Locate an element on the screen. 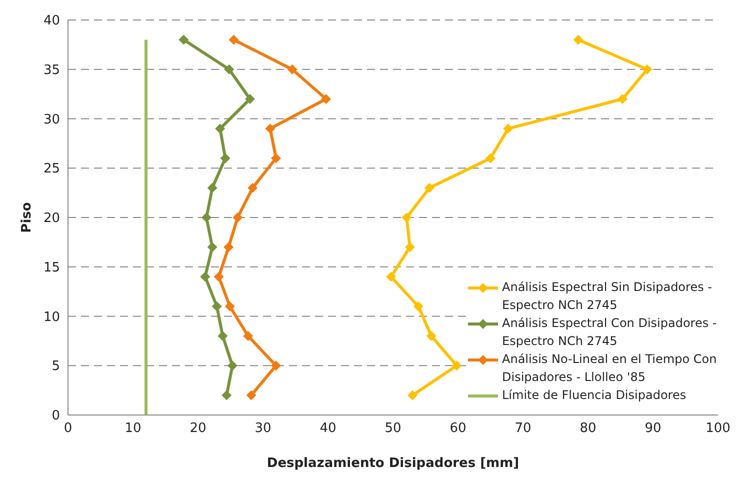 This screenshot has width=744, height=493. legend-label: Análisis No-Lineal en el Tiempo Con Disipadores - Llolleo '85 is located at coordinates (610, 368).